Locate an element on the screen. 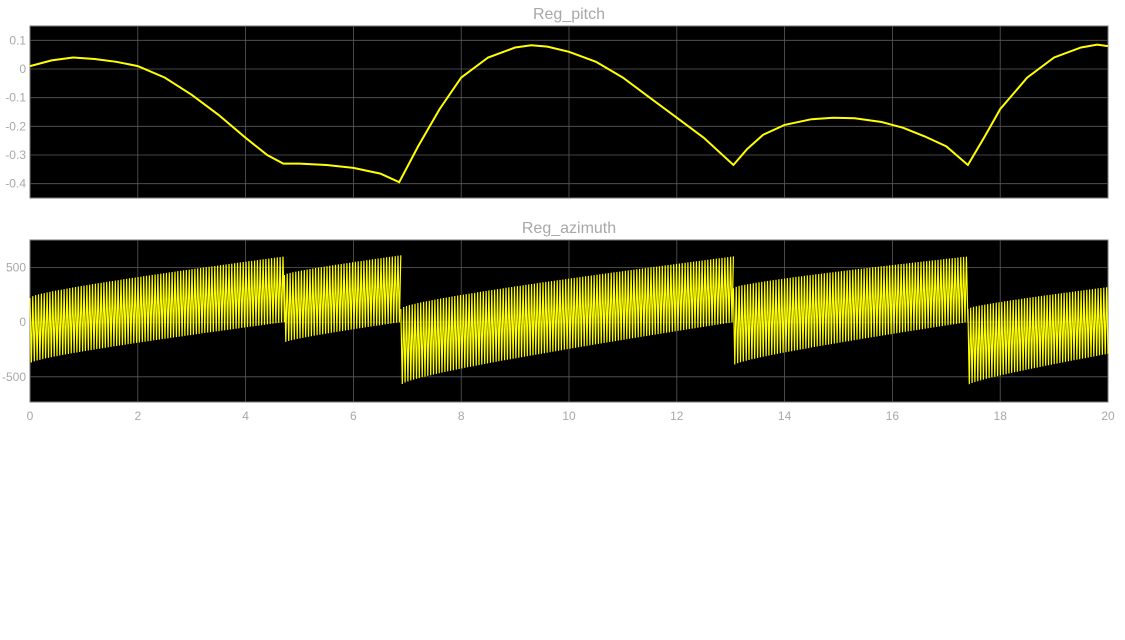  azimuth-x-ticks: 0 2 4 6 8 10 12 14 16 18 20 is located at coordinates (571, 416).